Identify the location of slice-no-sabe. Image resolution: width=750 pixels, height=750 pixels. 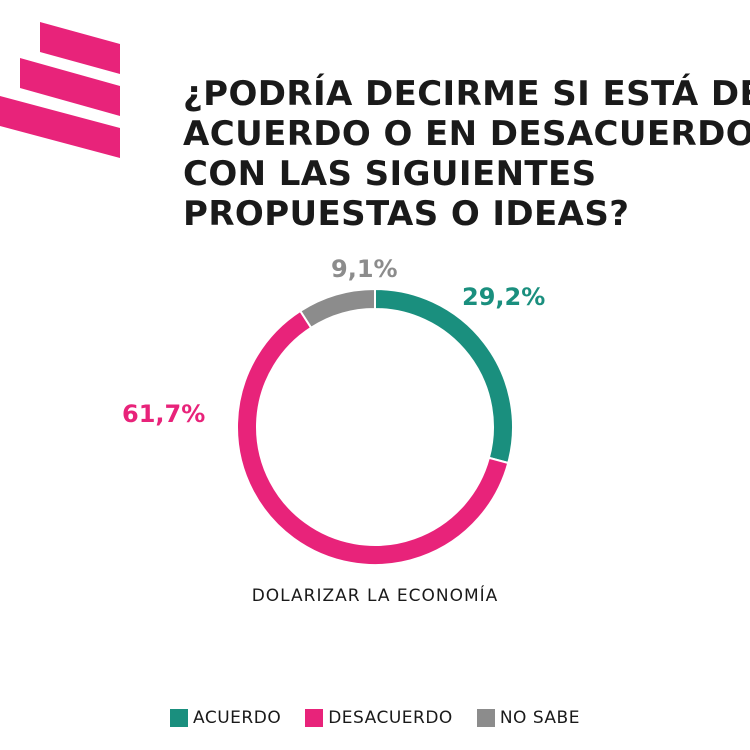
(337, 308).